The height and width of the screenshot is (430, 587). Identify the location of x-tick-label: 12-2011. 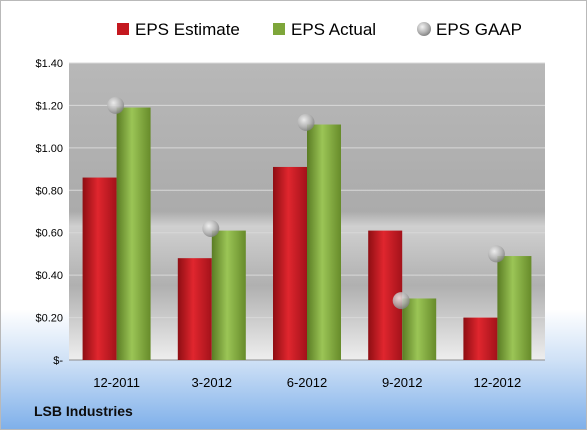
(116, 382).